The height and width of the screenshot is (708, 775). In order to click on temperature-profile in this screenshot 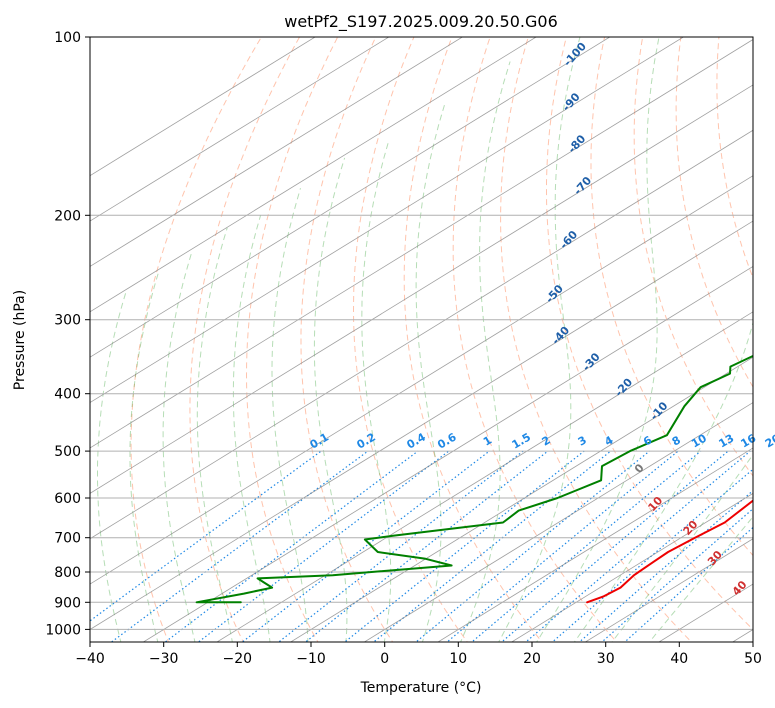, I will do `click(669, 551)`.